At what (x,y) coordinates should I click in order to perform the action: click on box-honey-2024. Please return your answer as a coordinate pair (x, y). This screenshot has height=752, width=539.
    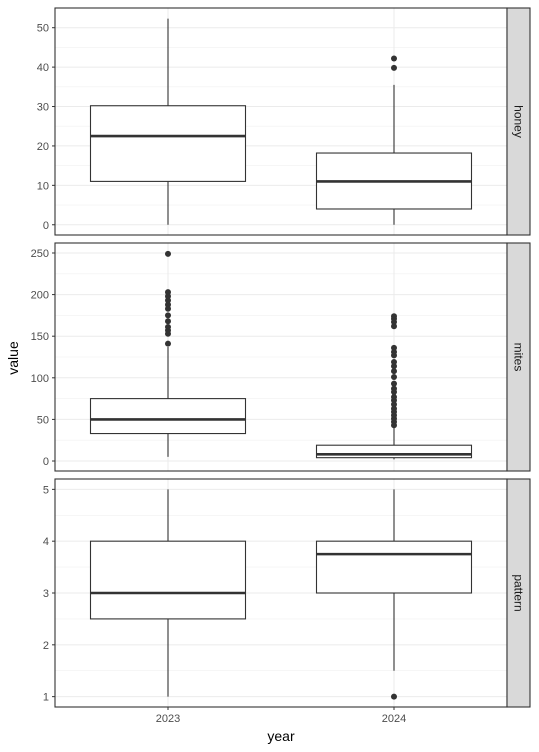
    Looking at the image, I should click on (394, 140).